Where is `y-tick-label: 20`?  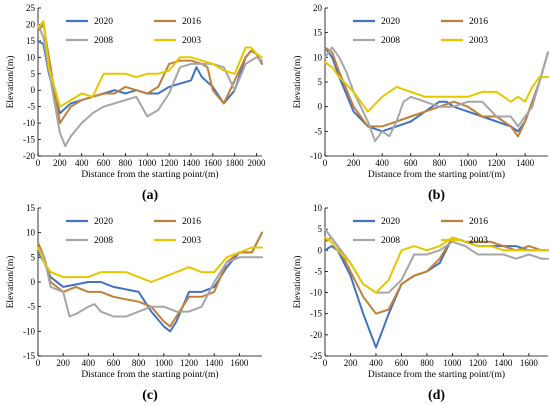 y-tick-label: 20 is located at coordinates (318, 8).